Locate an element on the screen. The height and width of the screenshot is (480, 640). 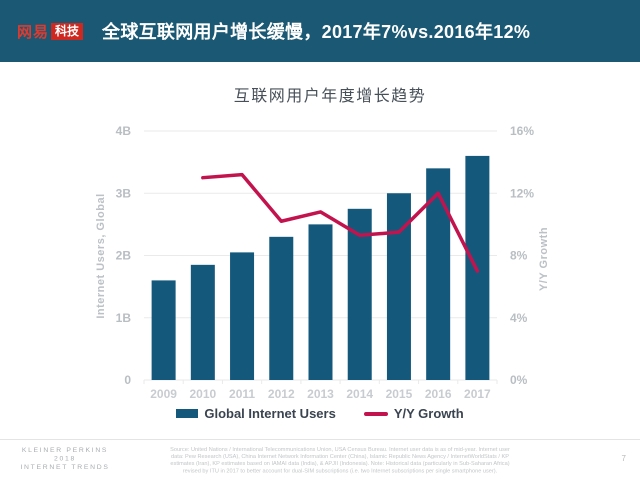
bar-2013 is located at coordinates (320, 302).